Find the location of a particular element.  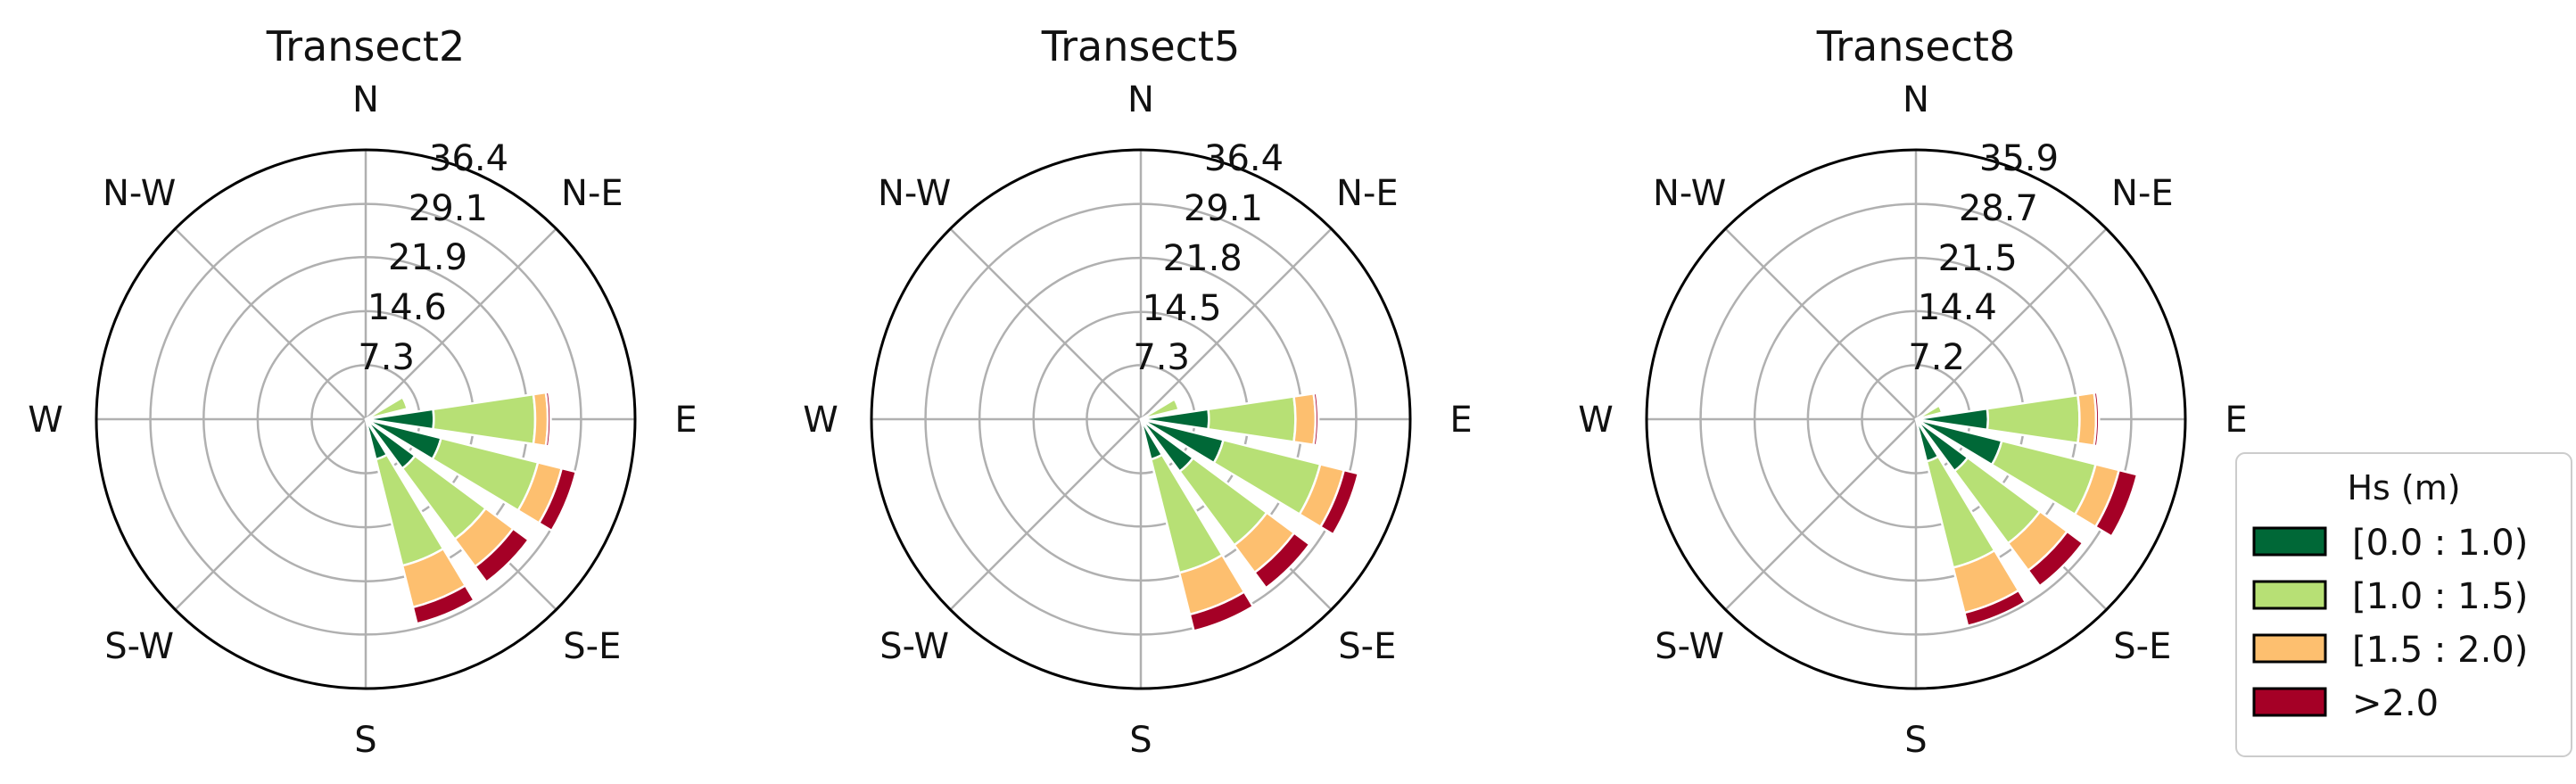

chart-title: Transect5 is located at coordinates (1140, 46).